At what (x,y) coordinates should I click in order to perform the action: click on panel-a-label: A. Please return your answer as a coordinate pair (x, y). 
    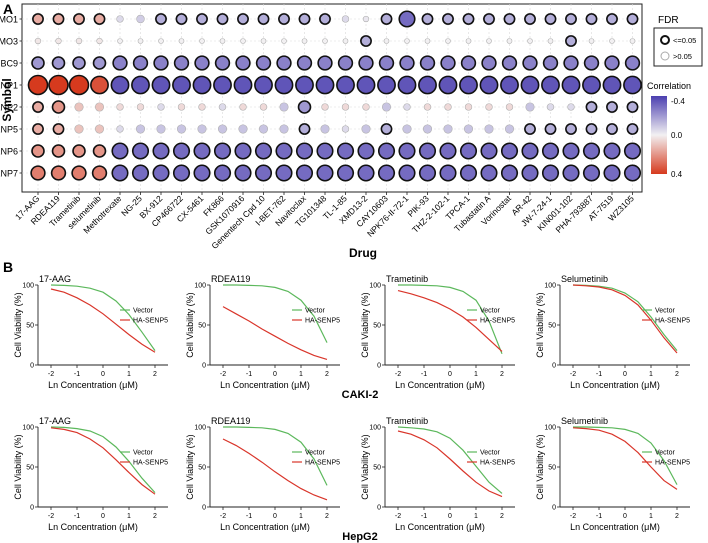
    Looking at the image, I should click on (8, 9).